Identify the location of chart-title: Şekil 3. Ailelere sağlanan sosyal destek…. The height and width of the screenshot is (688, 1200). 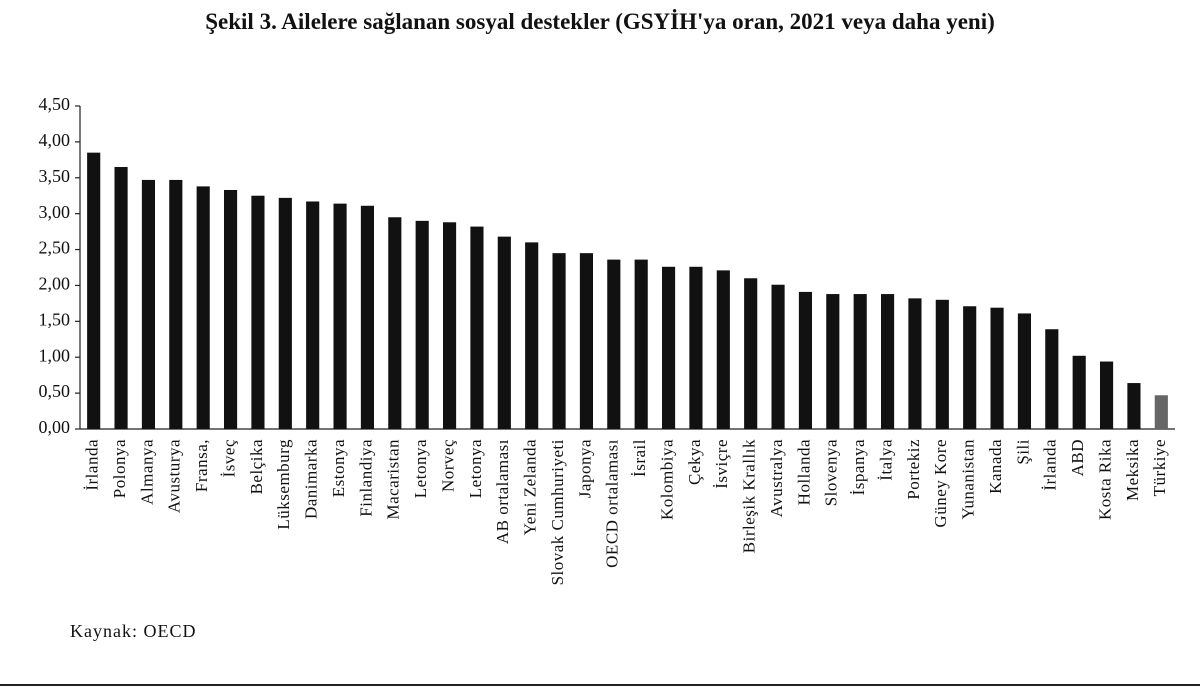
(600, 21).